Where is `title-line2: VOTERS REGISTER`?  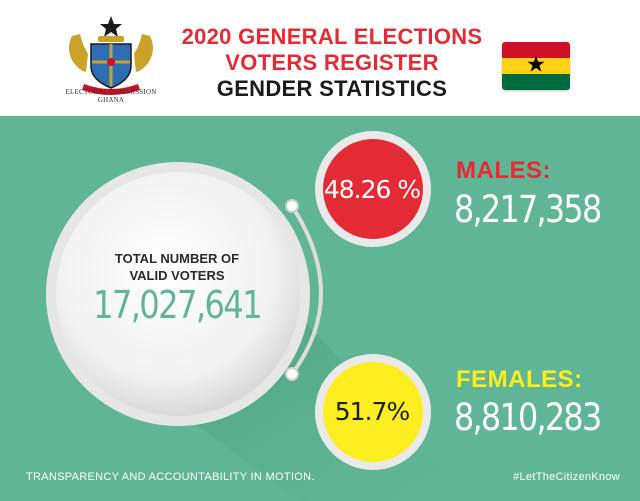
title-line2: VOTERS REGISTER is located at coordinates (332, 62).